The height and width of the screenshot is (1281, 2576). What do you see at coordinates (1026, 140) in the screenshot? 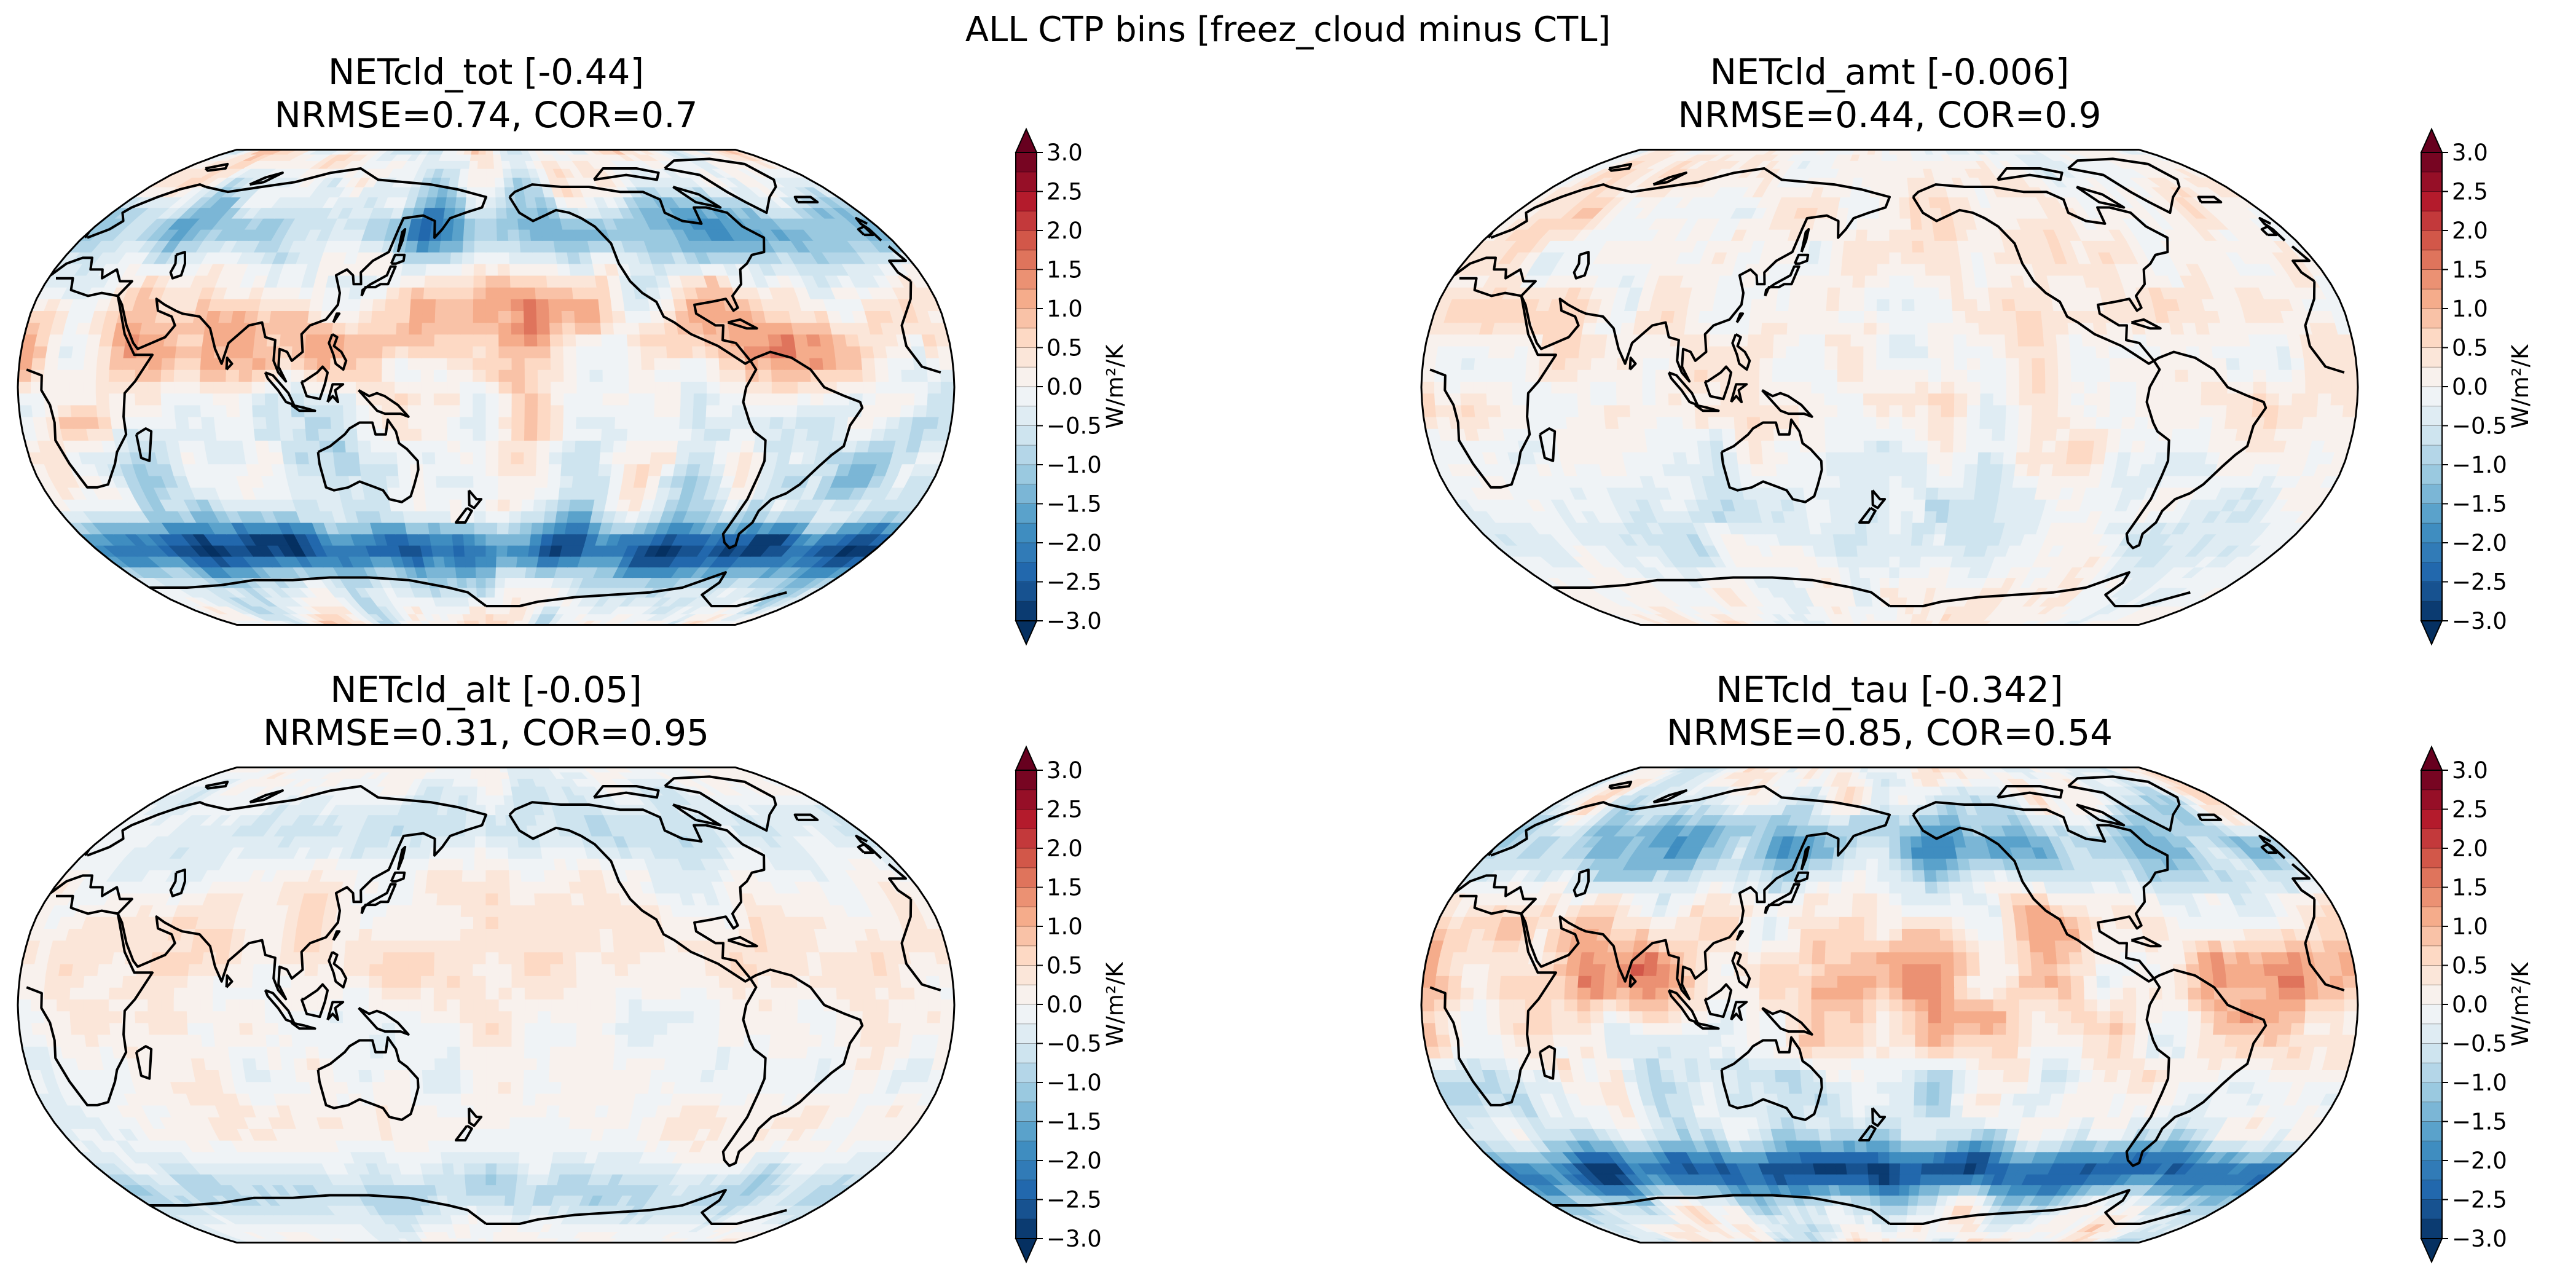
I see `colorbar-extend-max` at bounding box center [1026, 140].